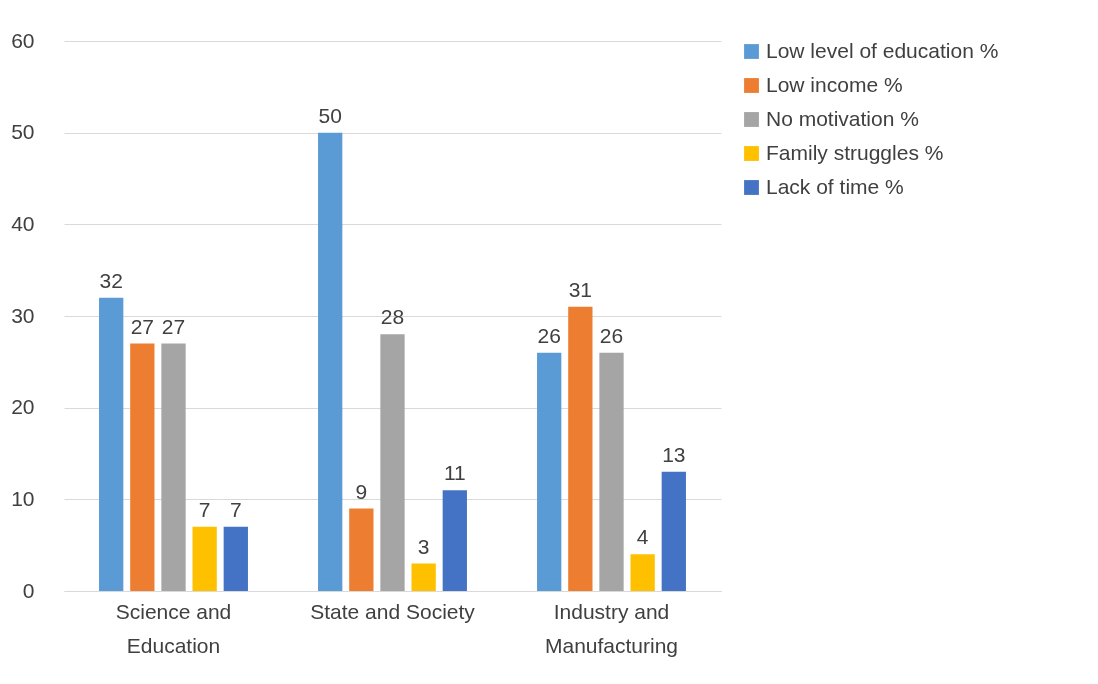  I want to click on x-tick-label: State and Society, so click(393, 611).